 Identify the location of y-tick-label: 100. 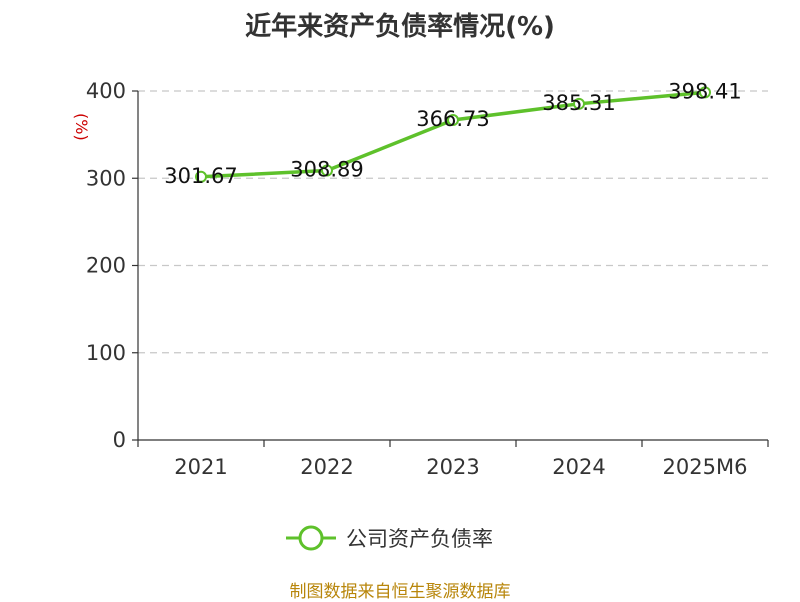
(106, 353).